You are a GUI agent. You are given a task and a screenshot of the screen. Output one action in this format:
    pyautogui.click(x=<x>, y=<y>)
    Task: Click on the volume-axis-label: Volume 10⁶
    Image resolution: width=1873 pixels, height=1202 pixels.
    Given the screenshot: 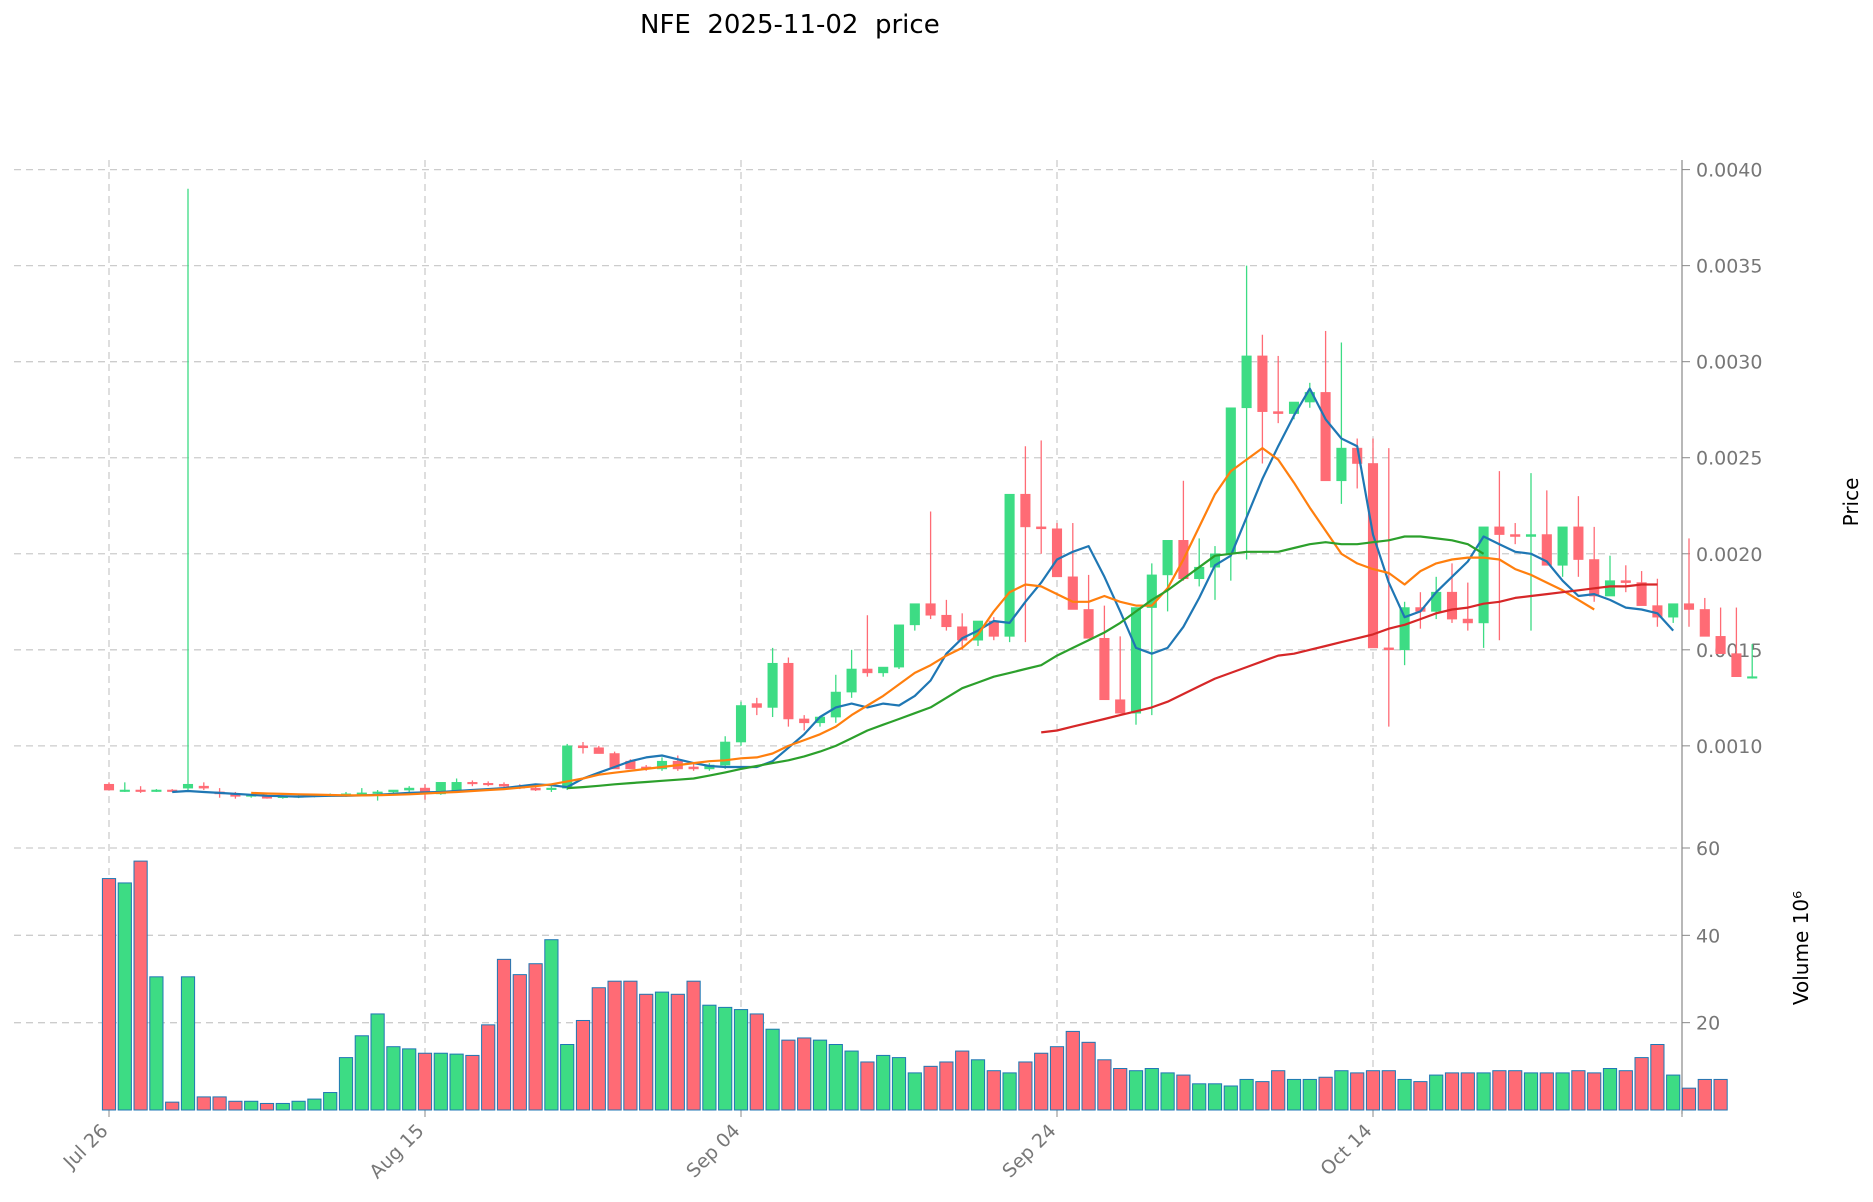 What is the action you would take?
    pyautogui.click(x=1801, y=948)
    